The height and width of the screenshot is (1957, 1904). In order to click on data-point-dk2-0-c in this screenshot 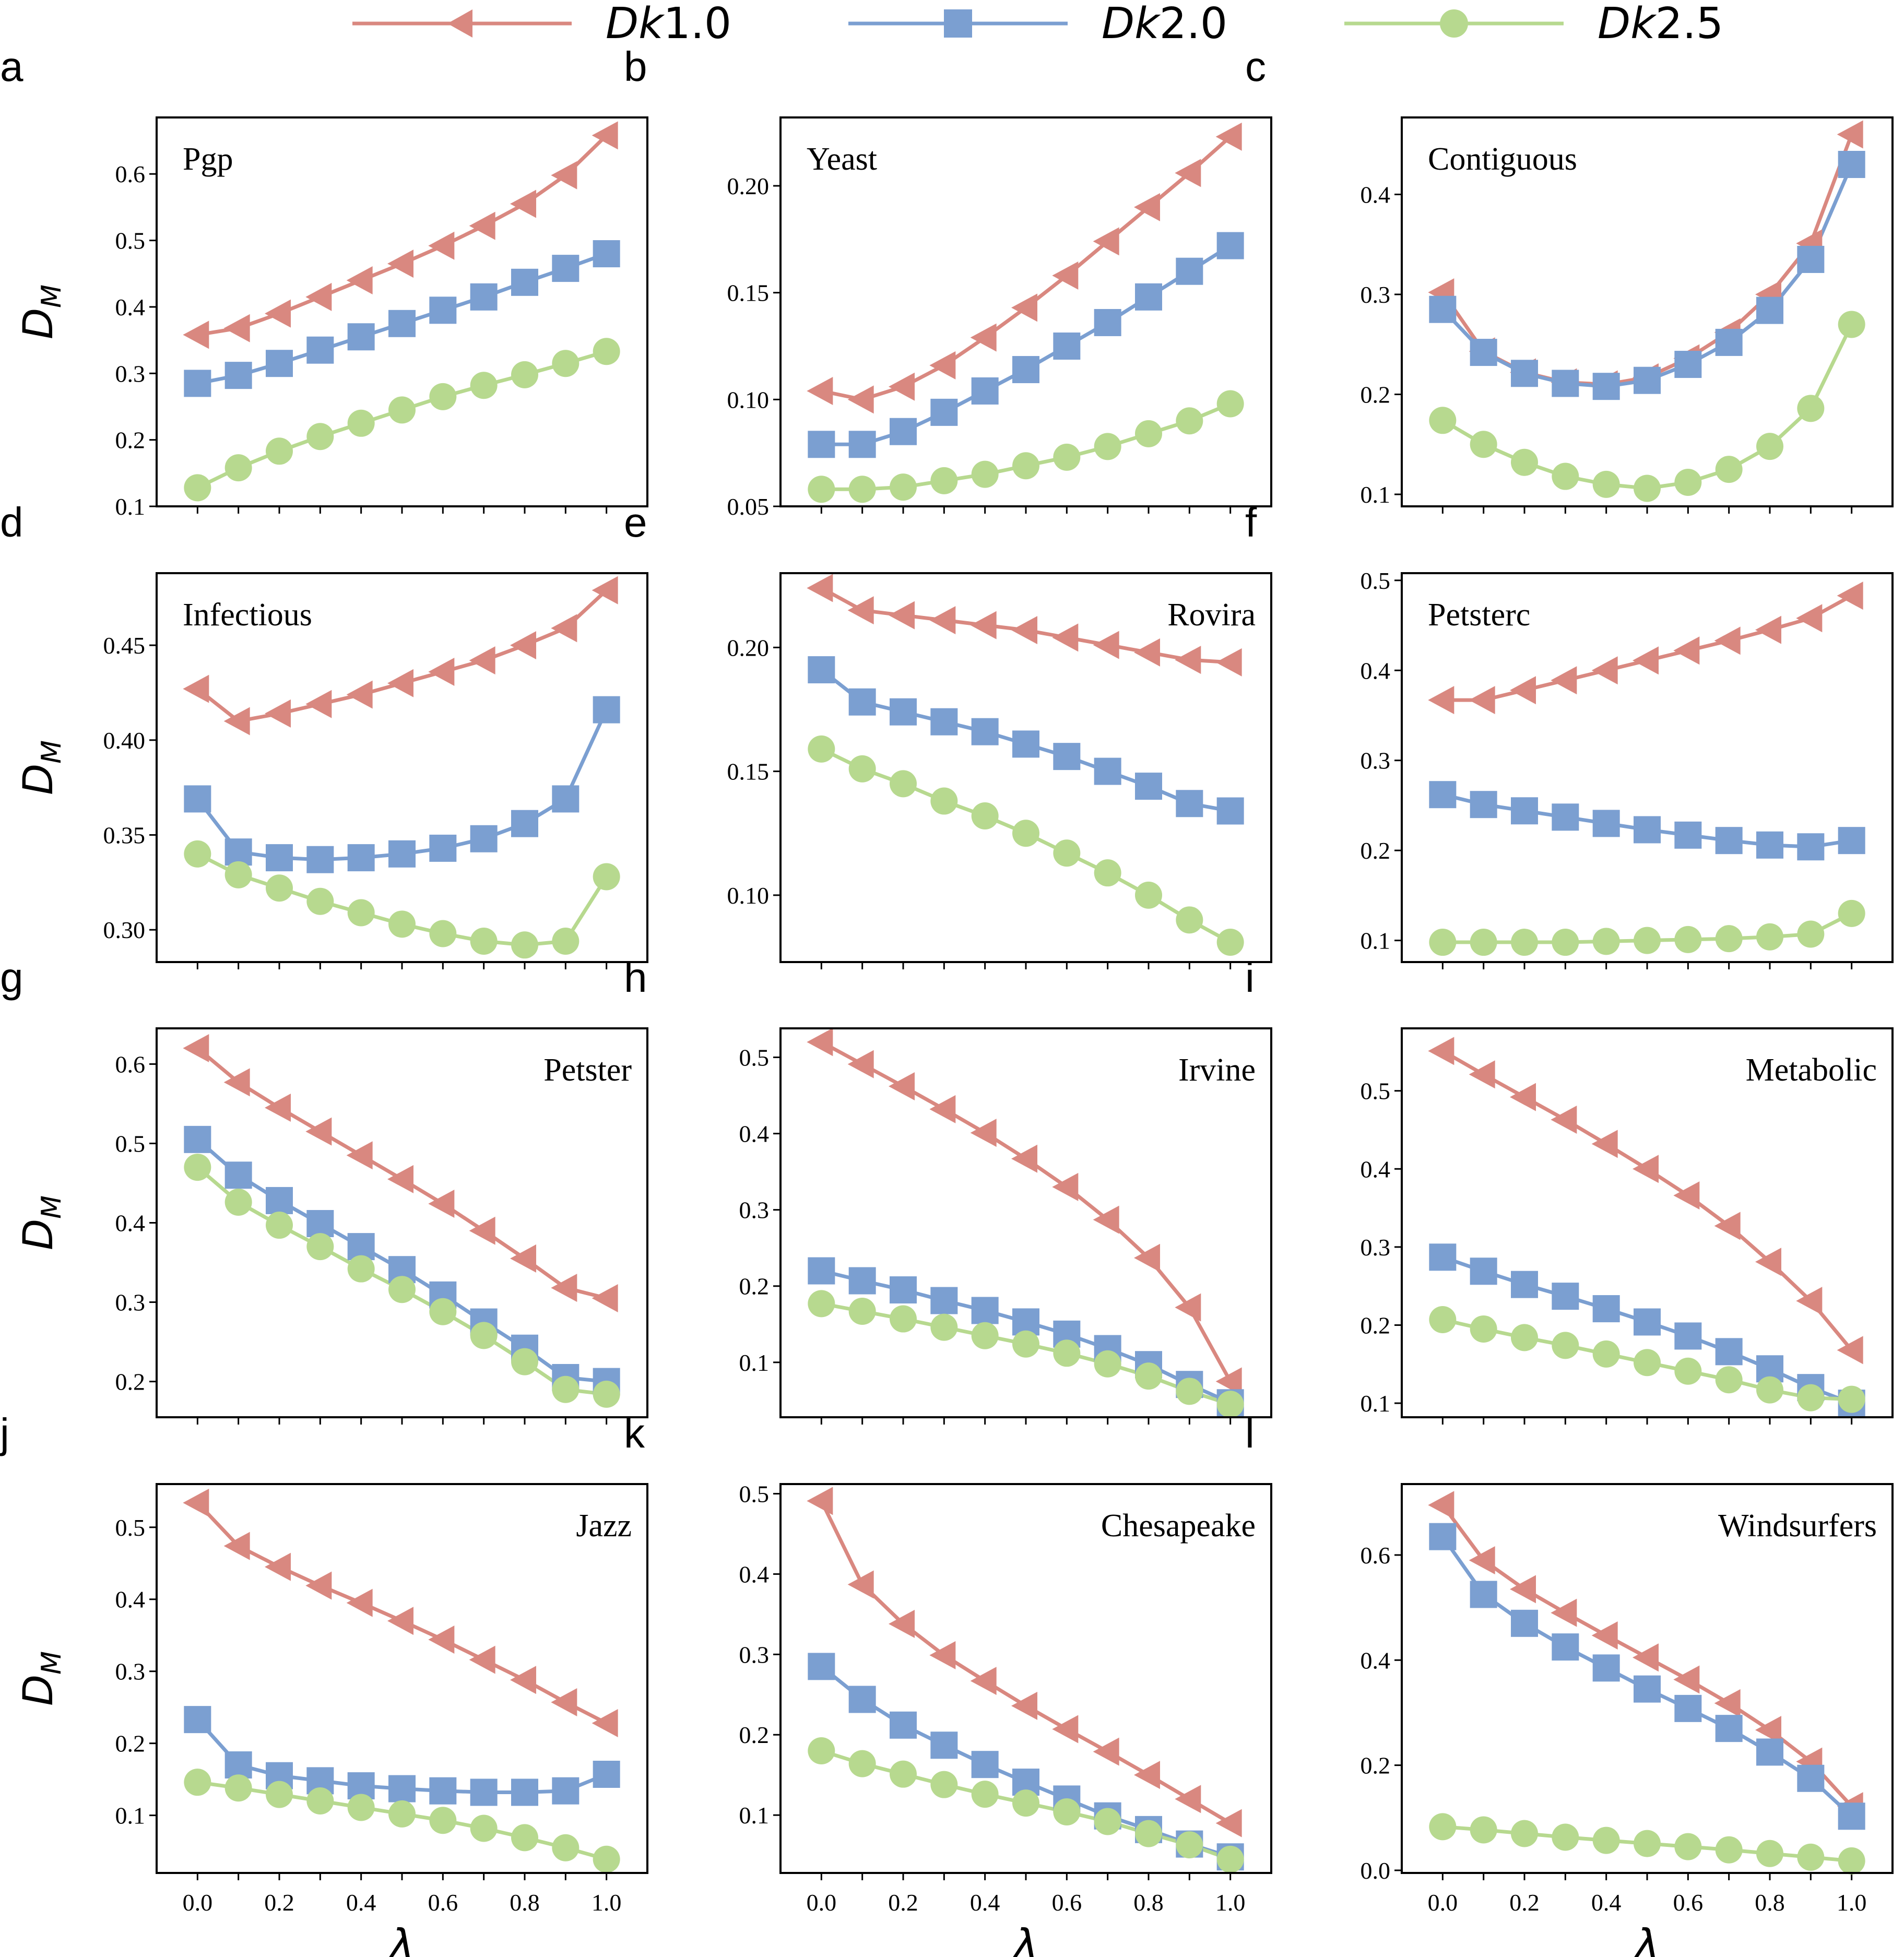, I will do `click(1769, 310)`.